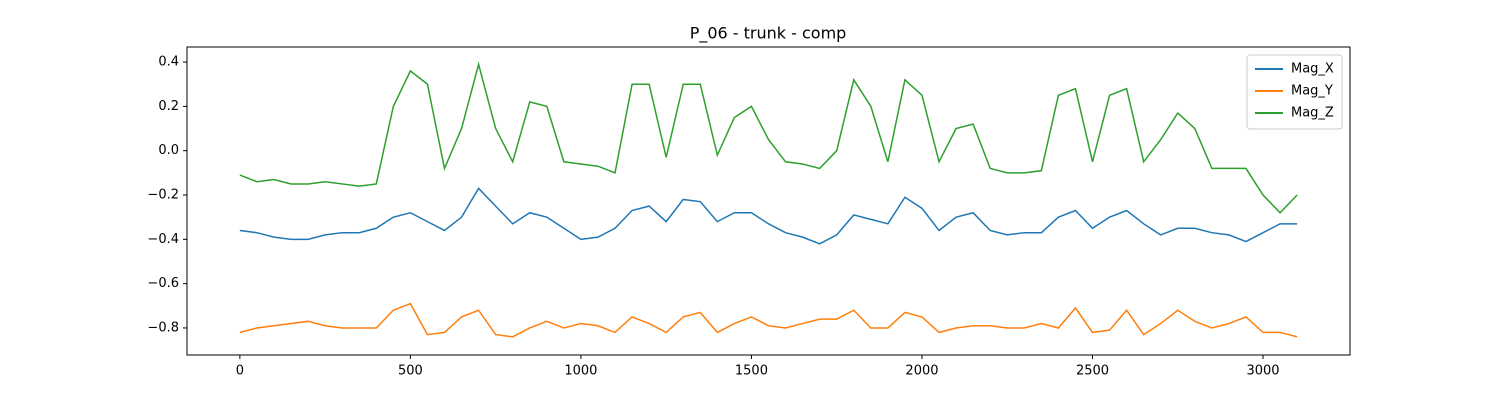 The width and height of the screenshot is (1500, 400). Describe the element at coordinates (240, 371) in the screenshot. I see `x-tick-label: 0` at that location.